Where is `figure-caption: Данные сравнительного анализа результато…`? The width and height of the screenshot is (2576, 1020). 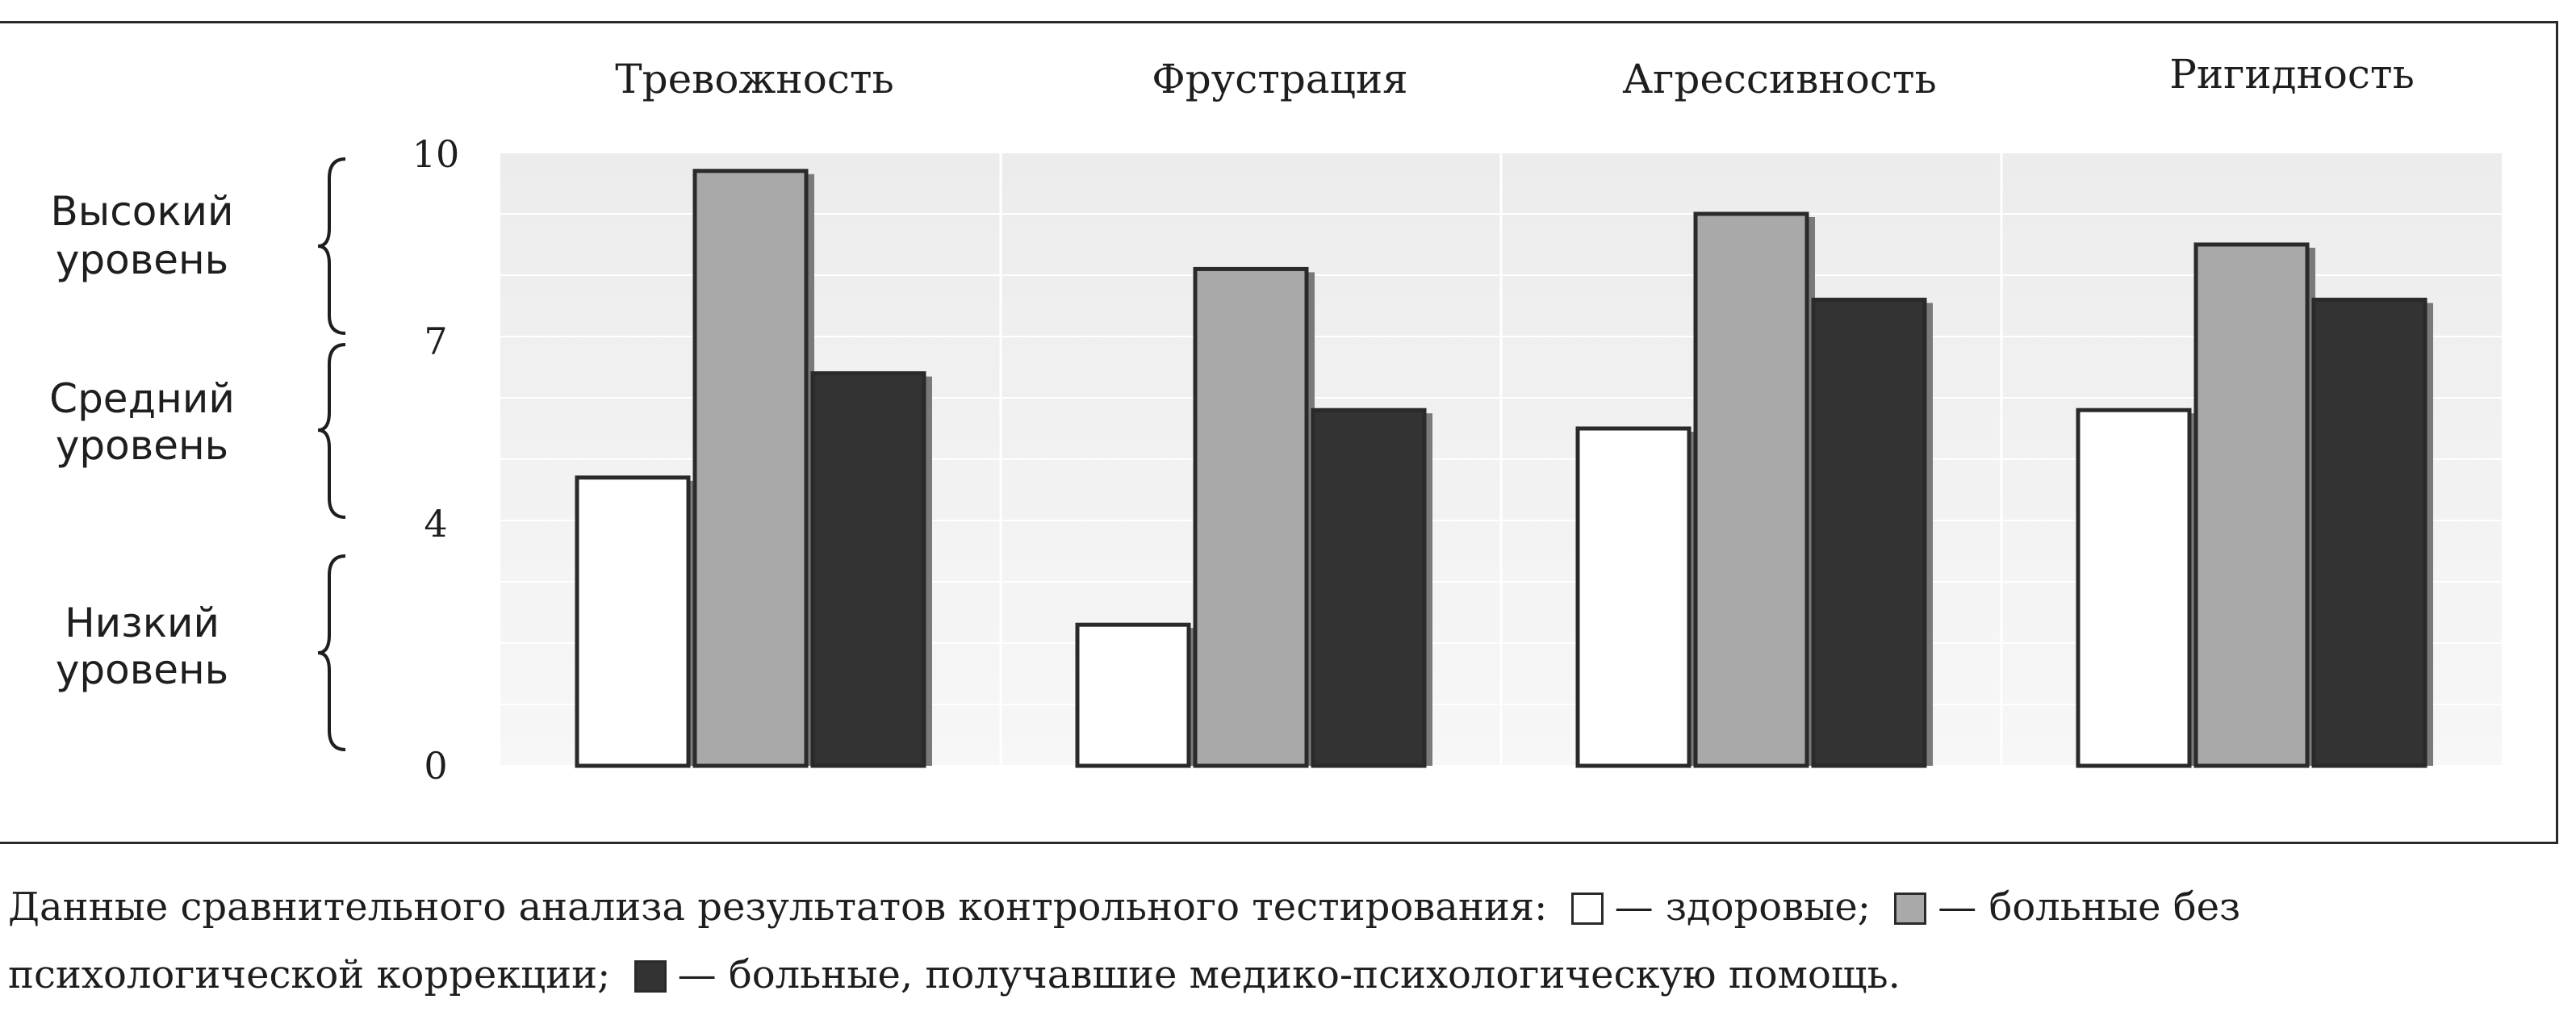
figure-caption: Данные сравнительного анализа результато… is located at coordinates (1283, 941).